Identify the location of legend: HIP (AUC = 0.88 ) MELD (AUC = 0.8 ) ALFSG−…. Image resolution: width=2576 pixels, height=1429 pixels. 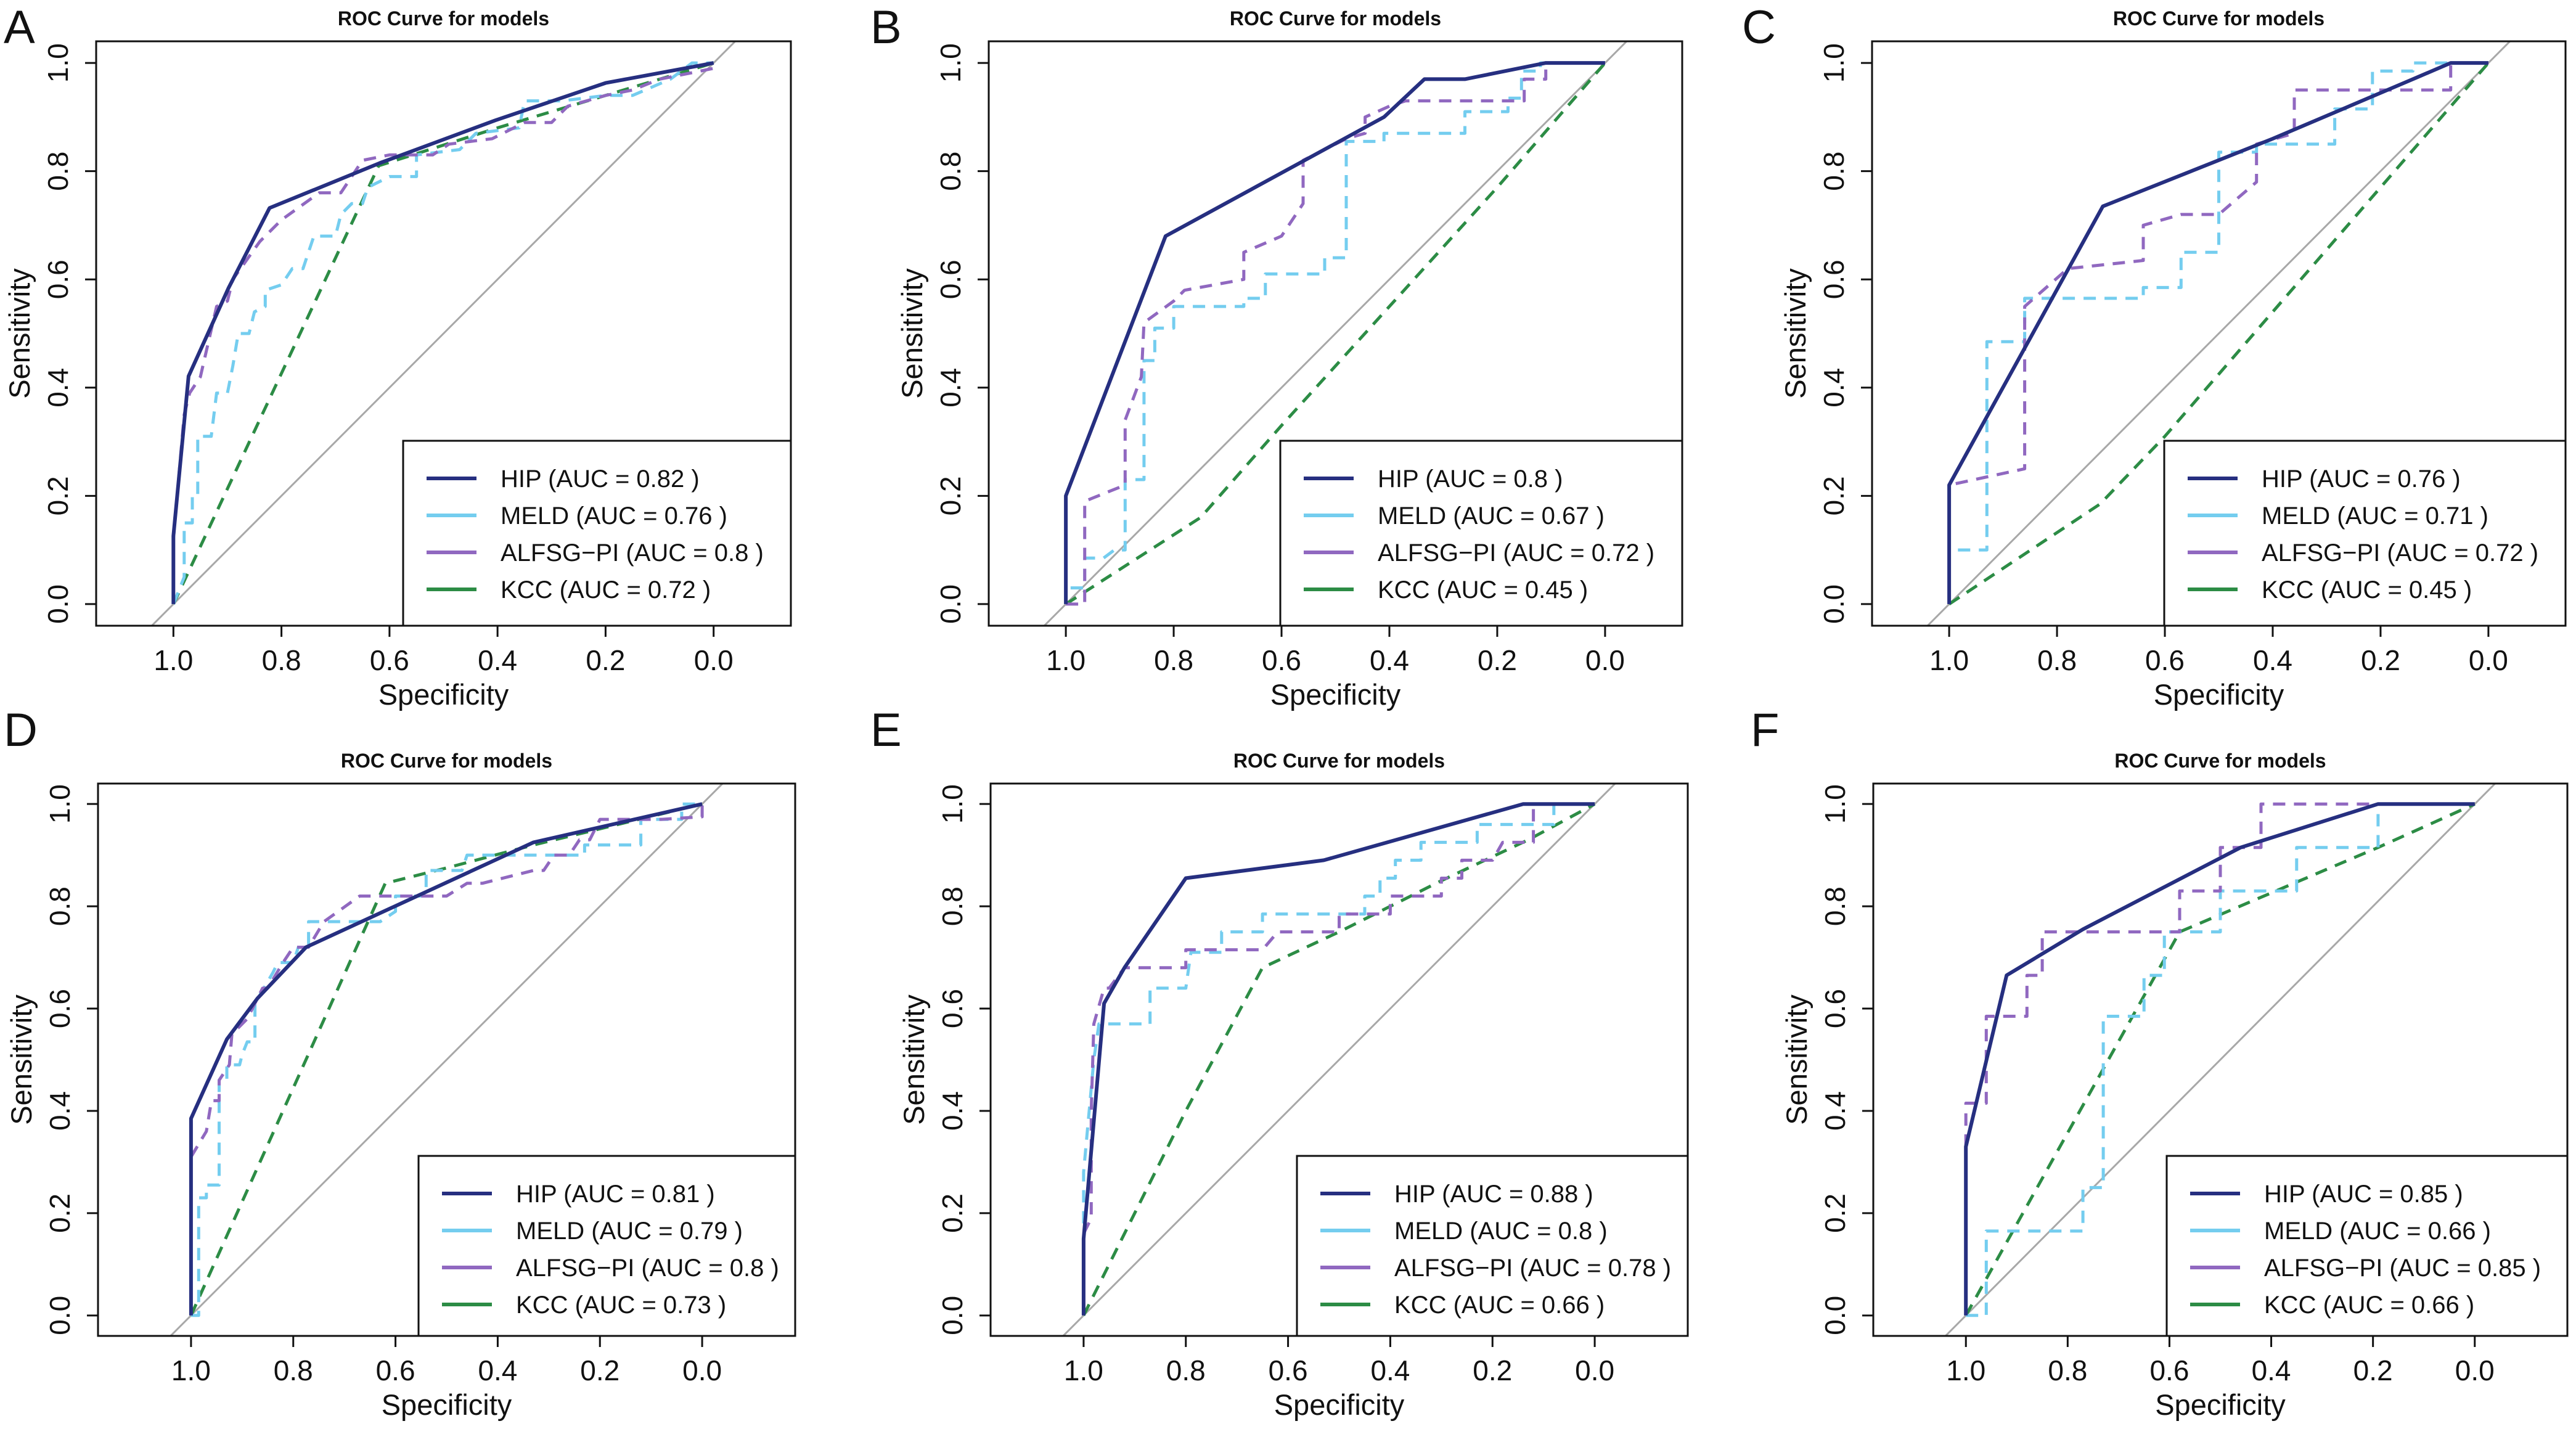
(1492, 1246).